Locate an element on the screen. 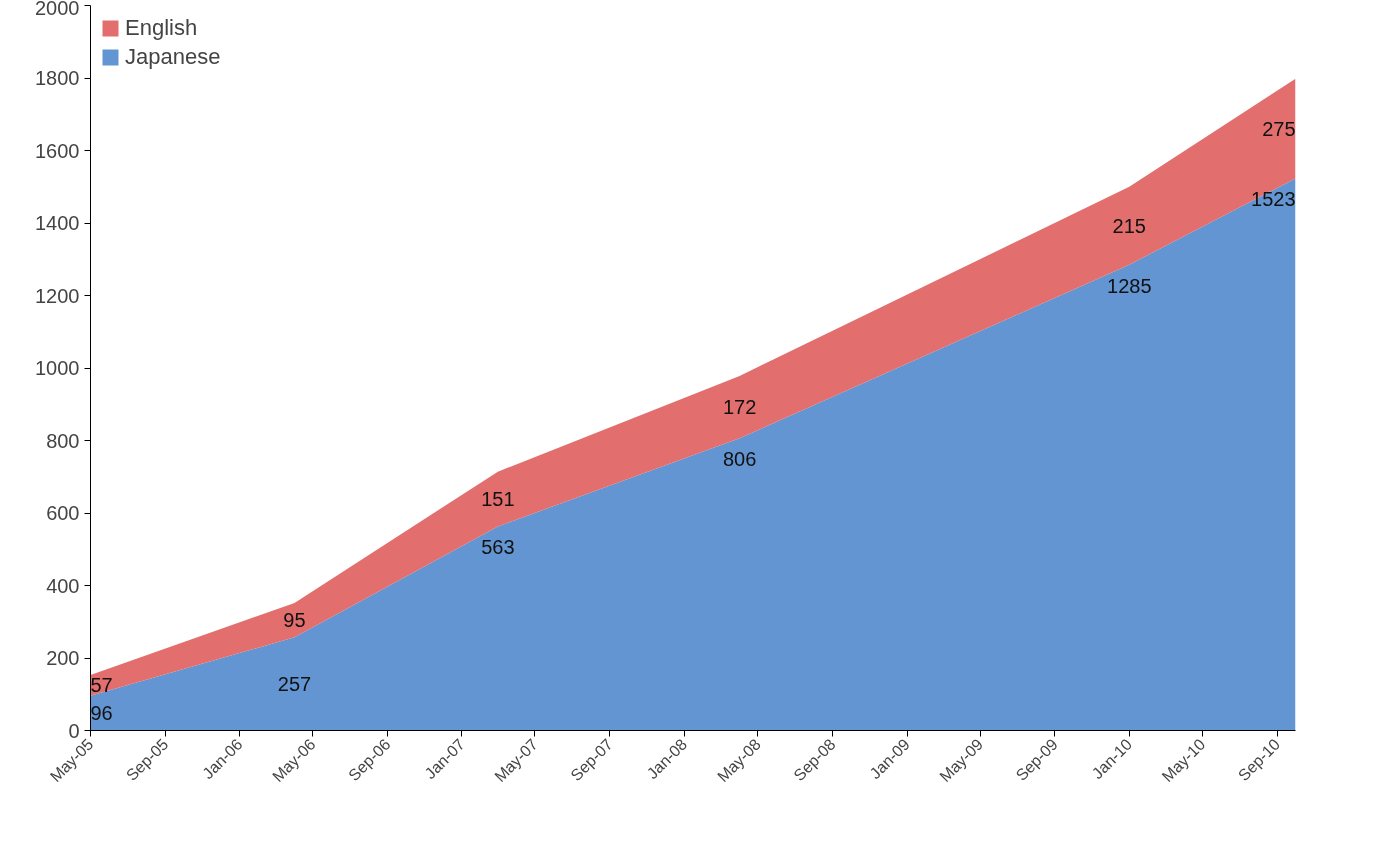  data-label: 95 is located at coordinates (294, 620).